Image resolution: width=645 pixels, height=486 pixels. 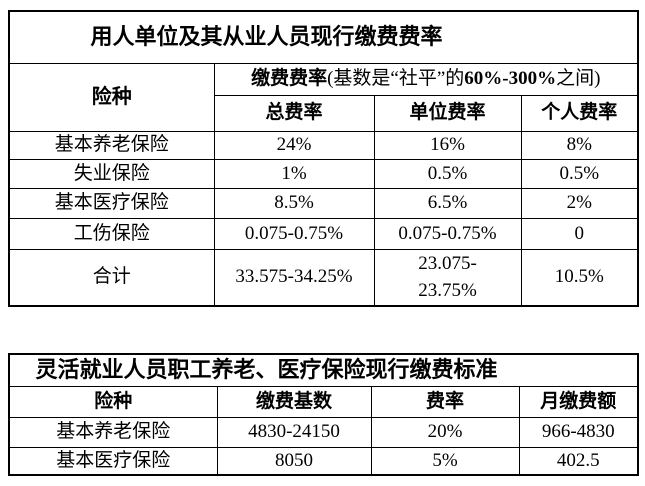 What do you see at coordinates (111, 173) in the screenshot?
I see `cell-insurance-name: 失业保险` at bounding box center [111, 173].